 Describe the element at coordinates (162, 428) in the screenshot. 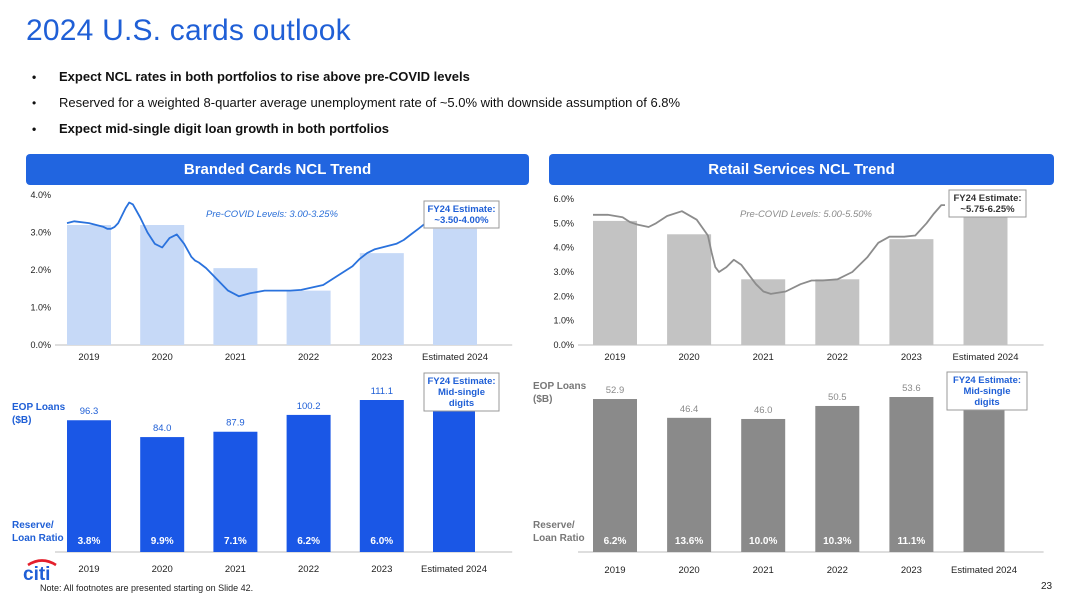

I see `branded-loans-value-label: 84.0` at that location.